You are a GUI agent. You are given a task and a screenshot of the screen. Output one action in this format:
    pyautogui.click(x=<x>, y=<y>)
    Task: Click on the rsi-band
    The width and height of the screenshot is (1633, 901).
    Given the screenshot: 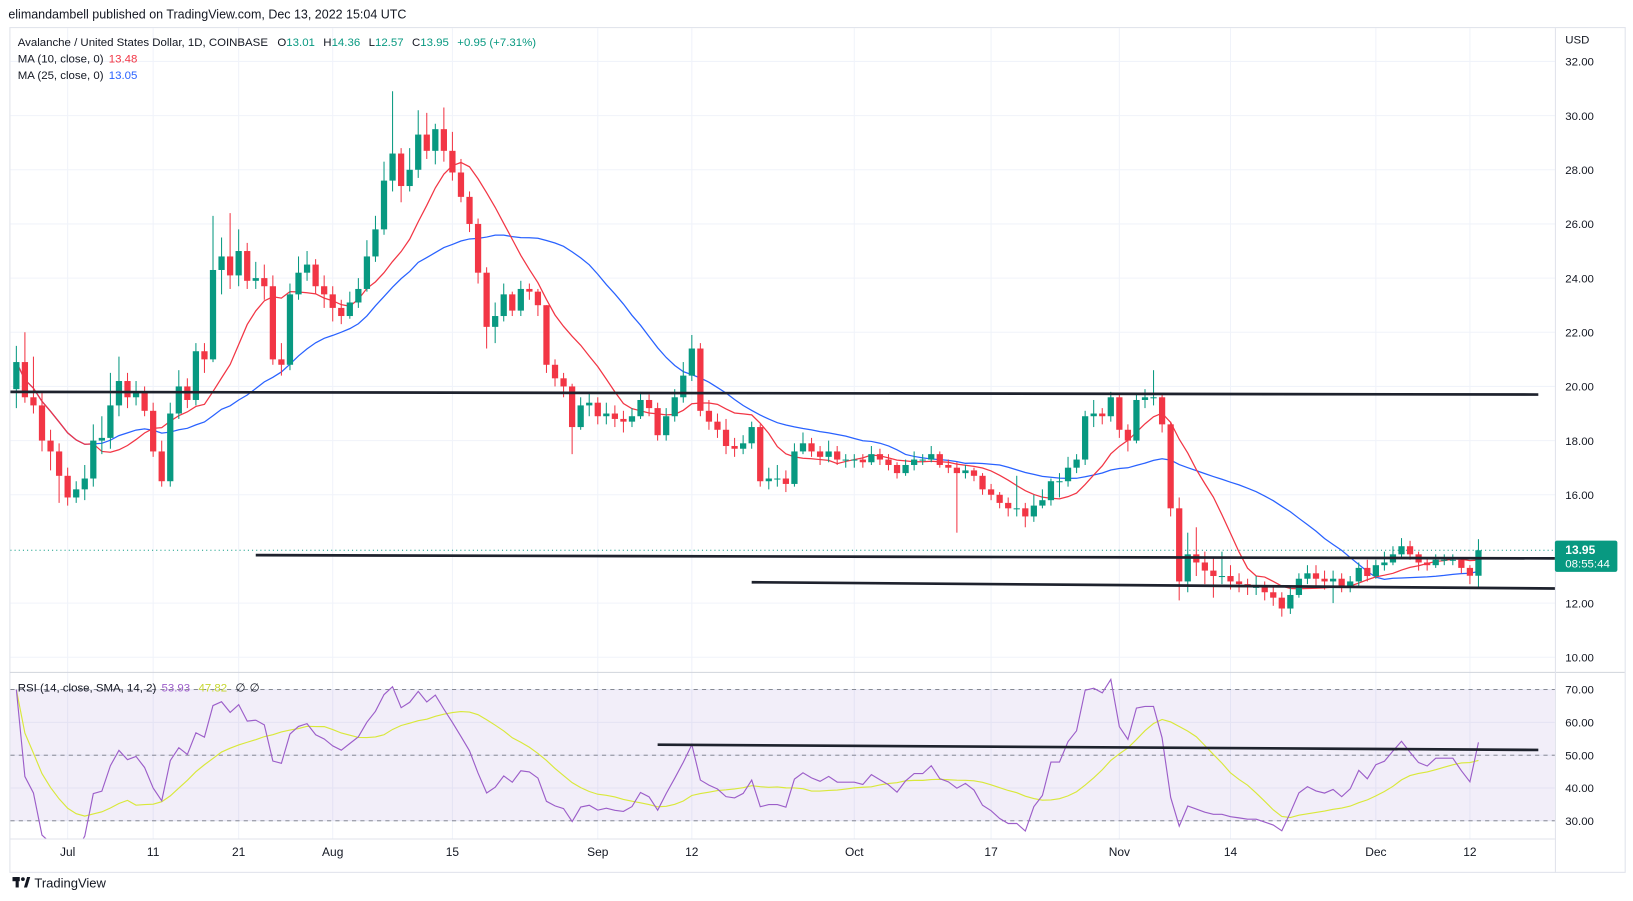 What is the action you would take?
    pyautogui.click(x=782, y=755)
    